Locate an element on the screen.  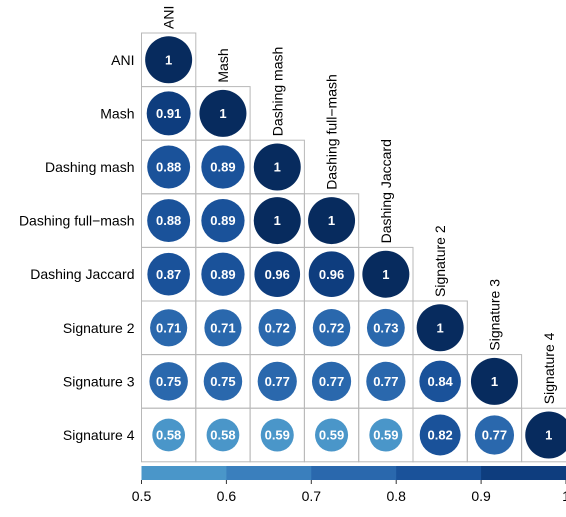
colorbar-tick-label: 0.5 is located at coordinates (142, 496).